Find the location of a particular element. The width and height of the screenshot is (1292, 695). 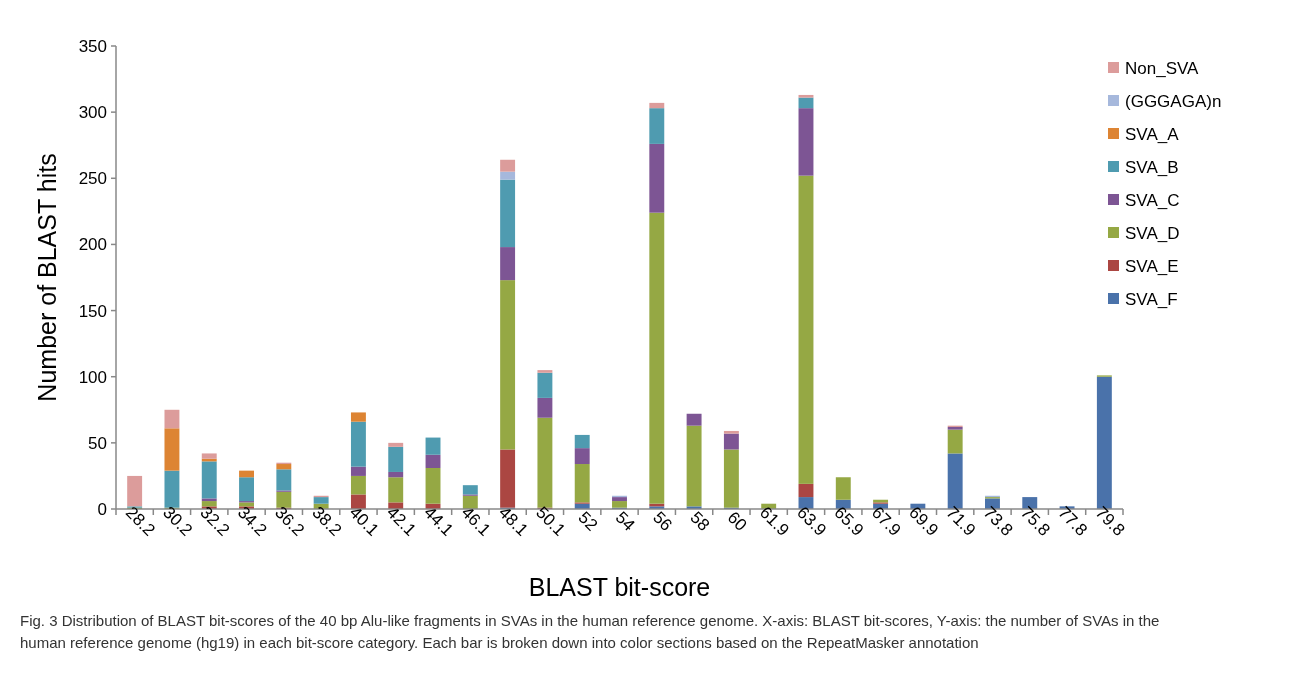

legend-label: SVA_C is located at coordinates (1152, 200).